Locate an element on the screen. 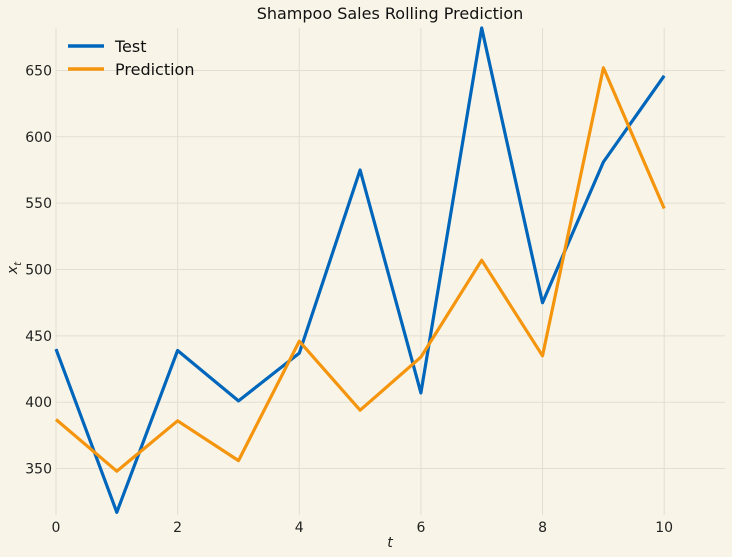 This screenshot has height=557, width=732. y-axis-label: xt is located at coordinates (14, 268).